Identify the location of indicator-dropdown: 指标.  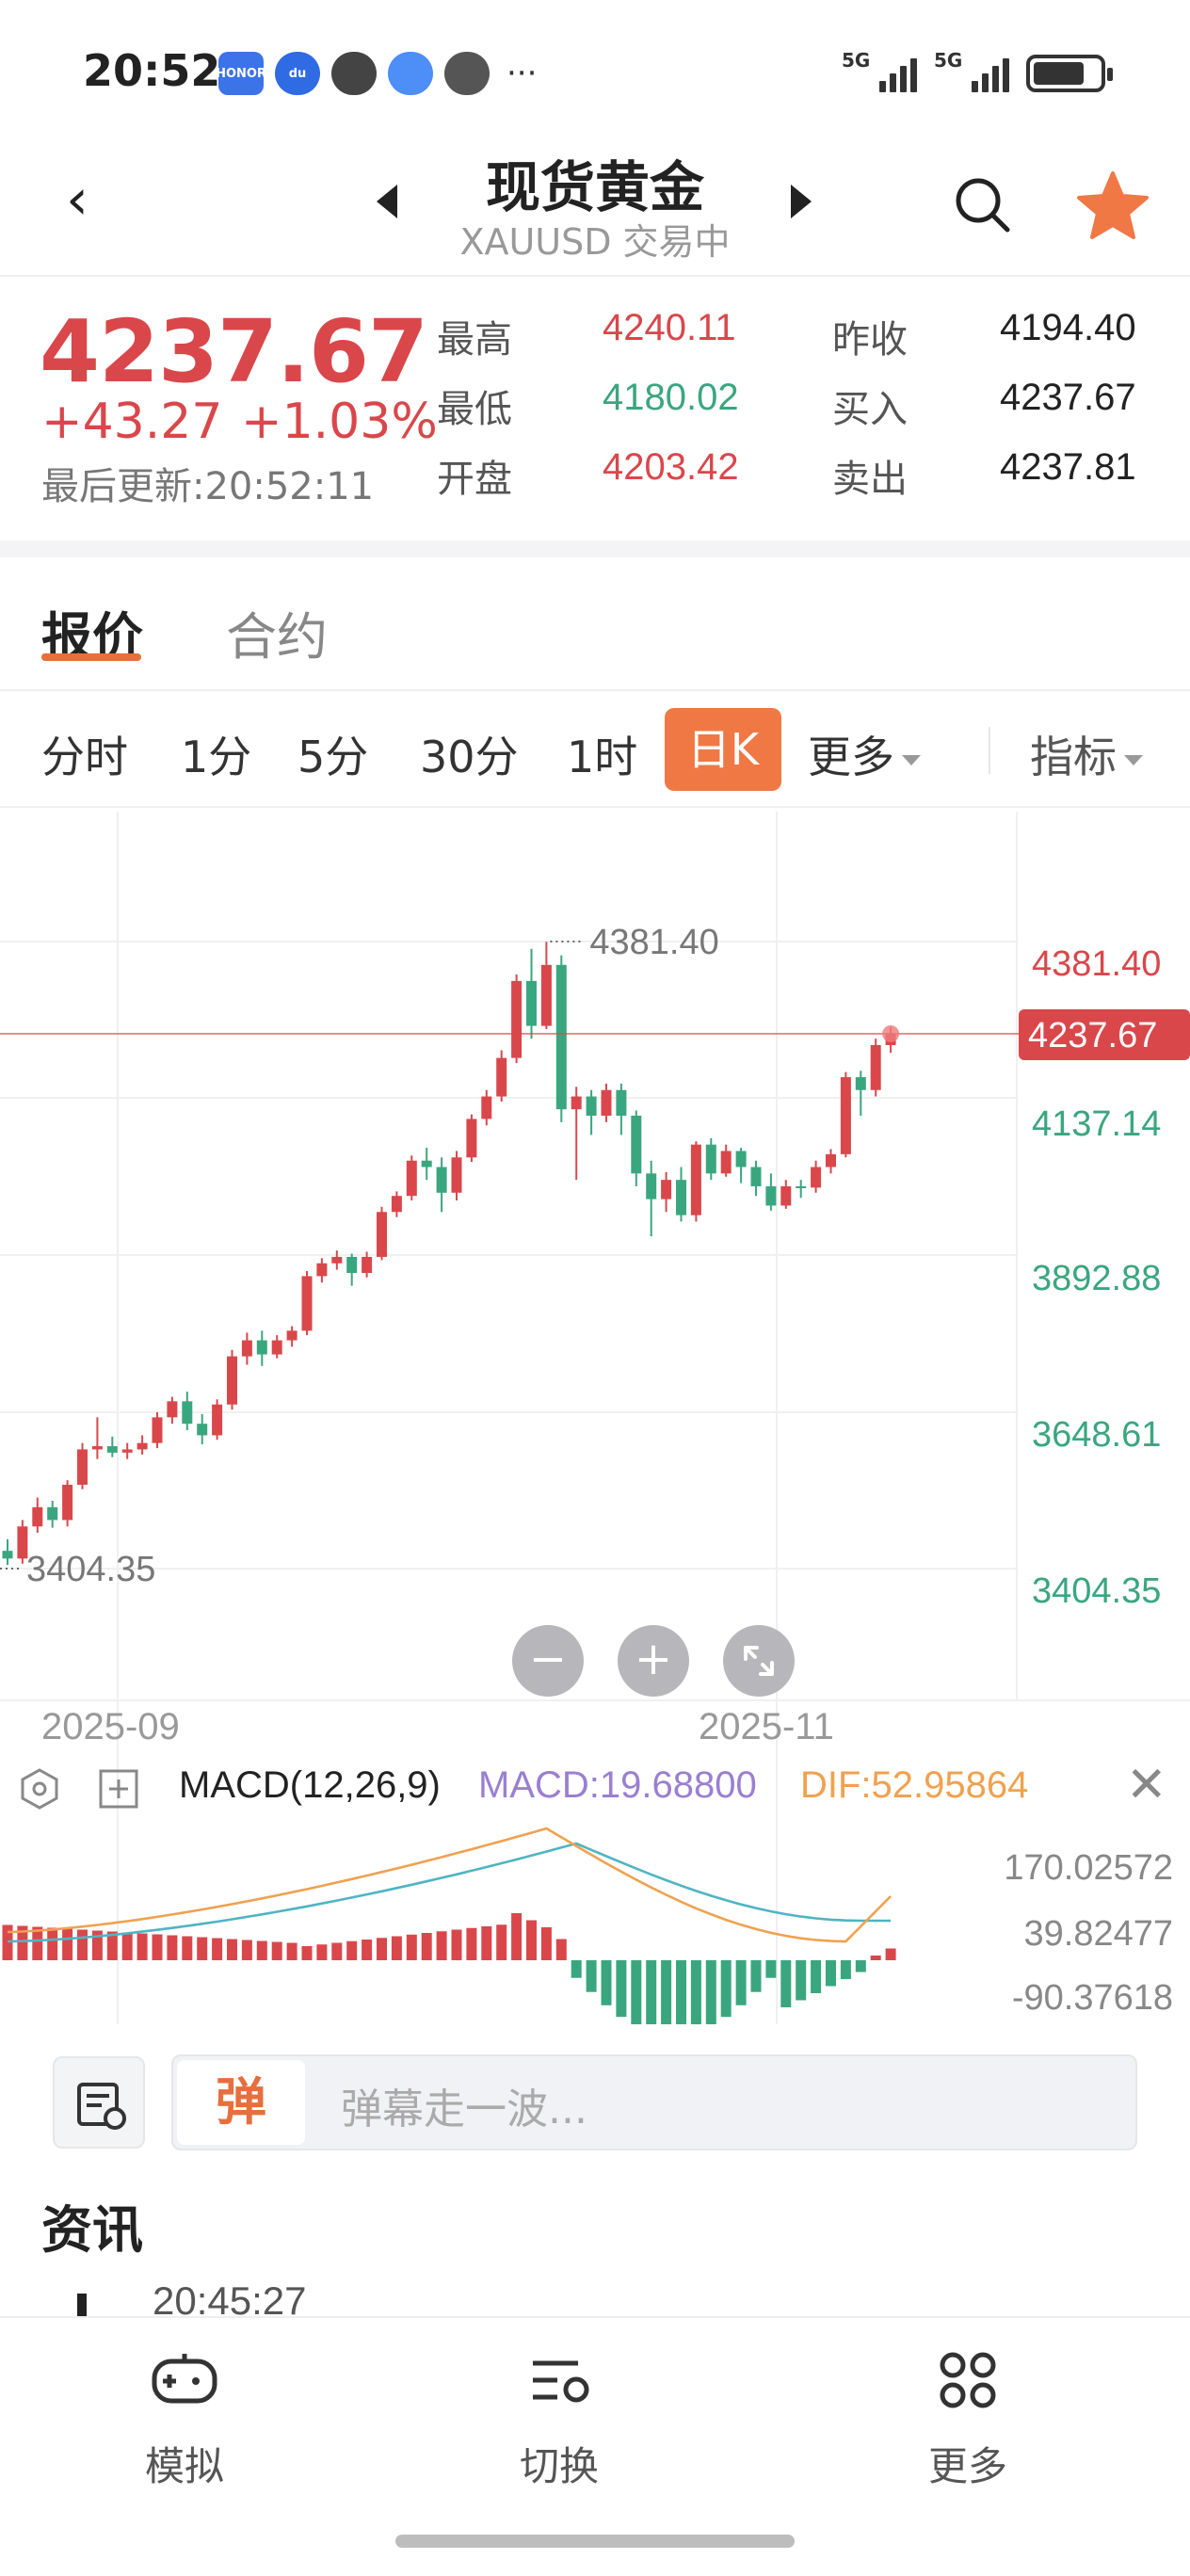
(1086, 754).